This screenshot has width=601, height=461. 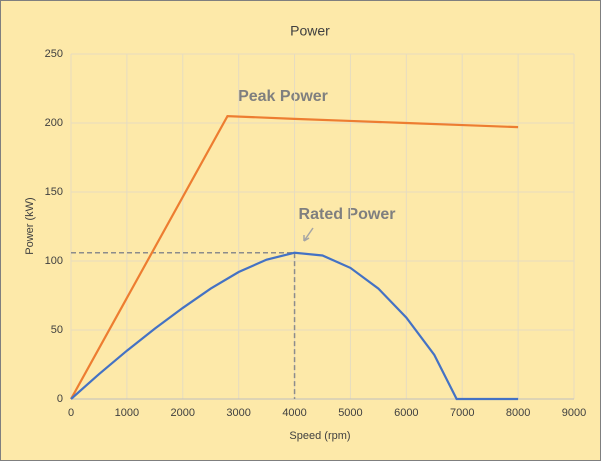 I want to click on y-axis-label: Power (kW), so click(x=30, y=225).